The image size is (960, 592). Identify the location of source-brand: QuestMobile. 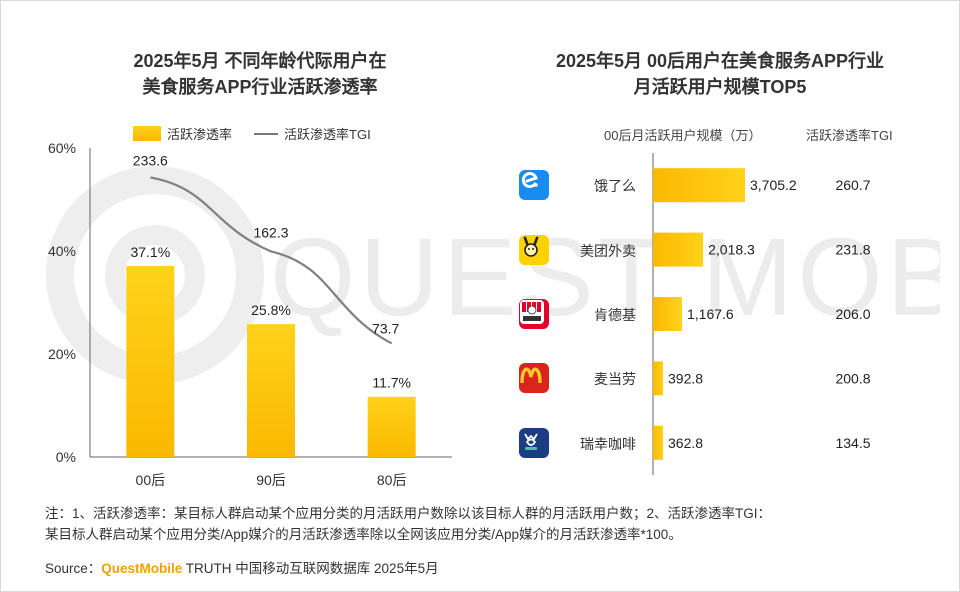
(142, 568).